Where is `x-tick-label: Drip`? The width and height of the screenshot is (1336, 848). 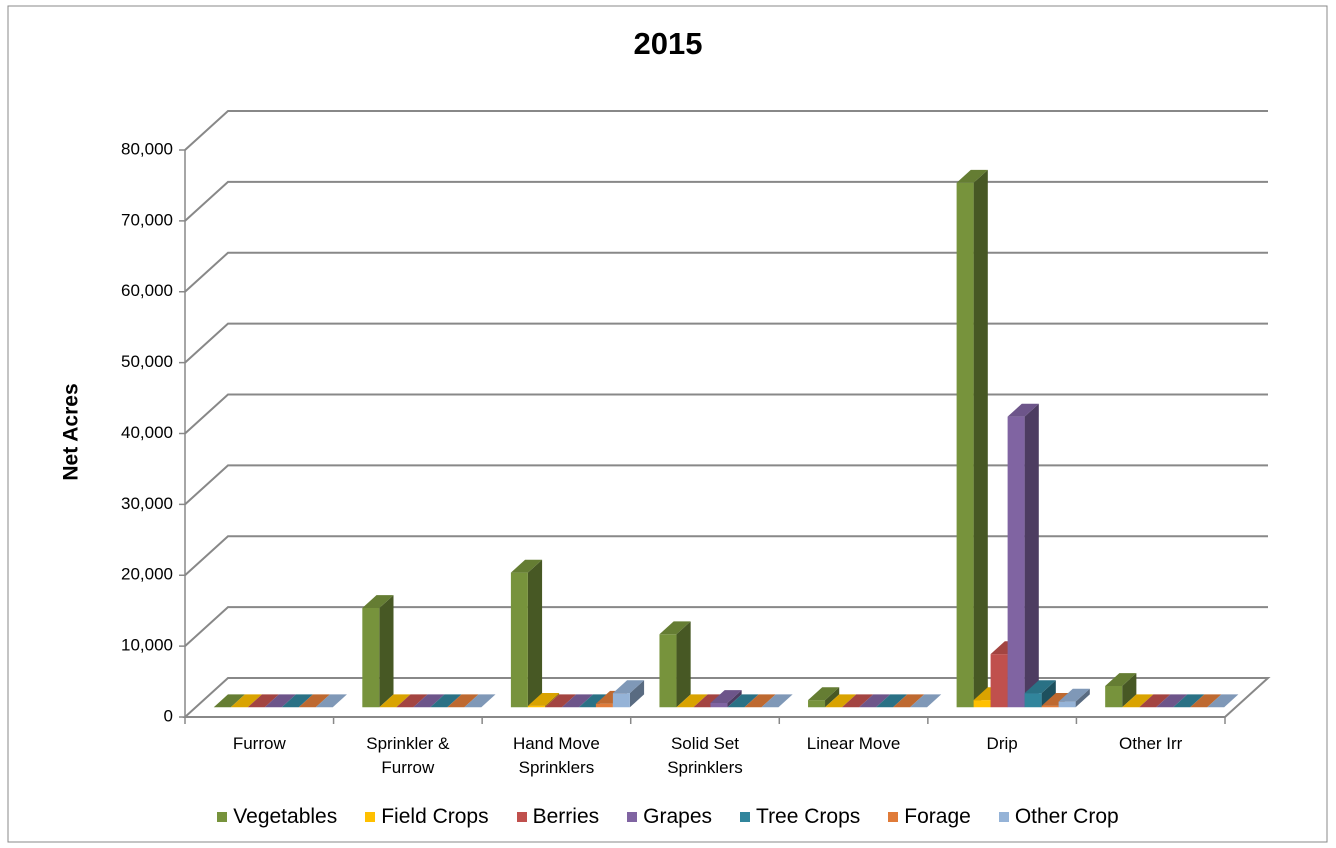 x-tick-label: Drip is located at coordinates (1002, 743).